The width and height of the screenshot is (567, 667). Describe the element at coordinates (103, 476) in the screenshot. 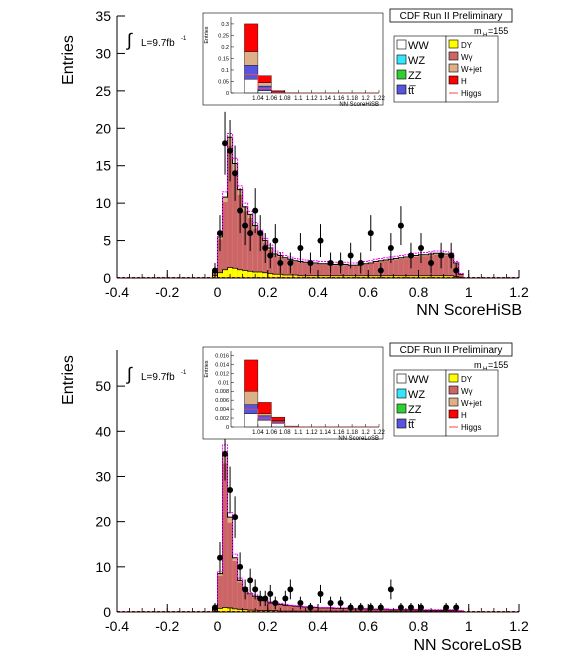

I see `y-tick-label: 30` at that location.